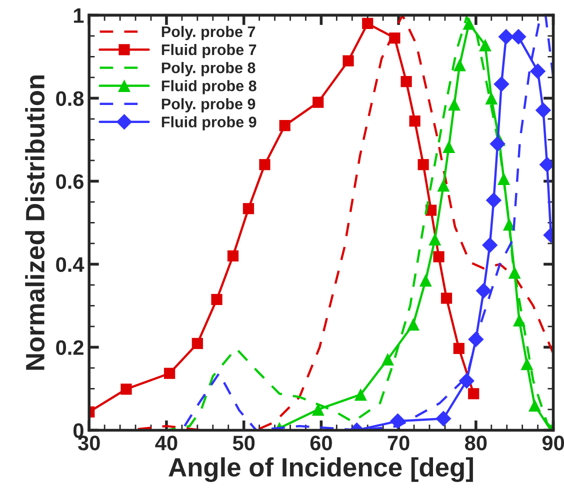  Describe the element at coordinates (166, 443) in the screenshot. I see `x-tick-label: 40` at that location.